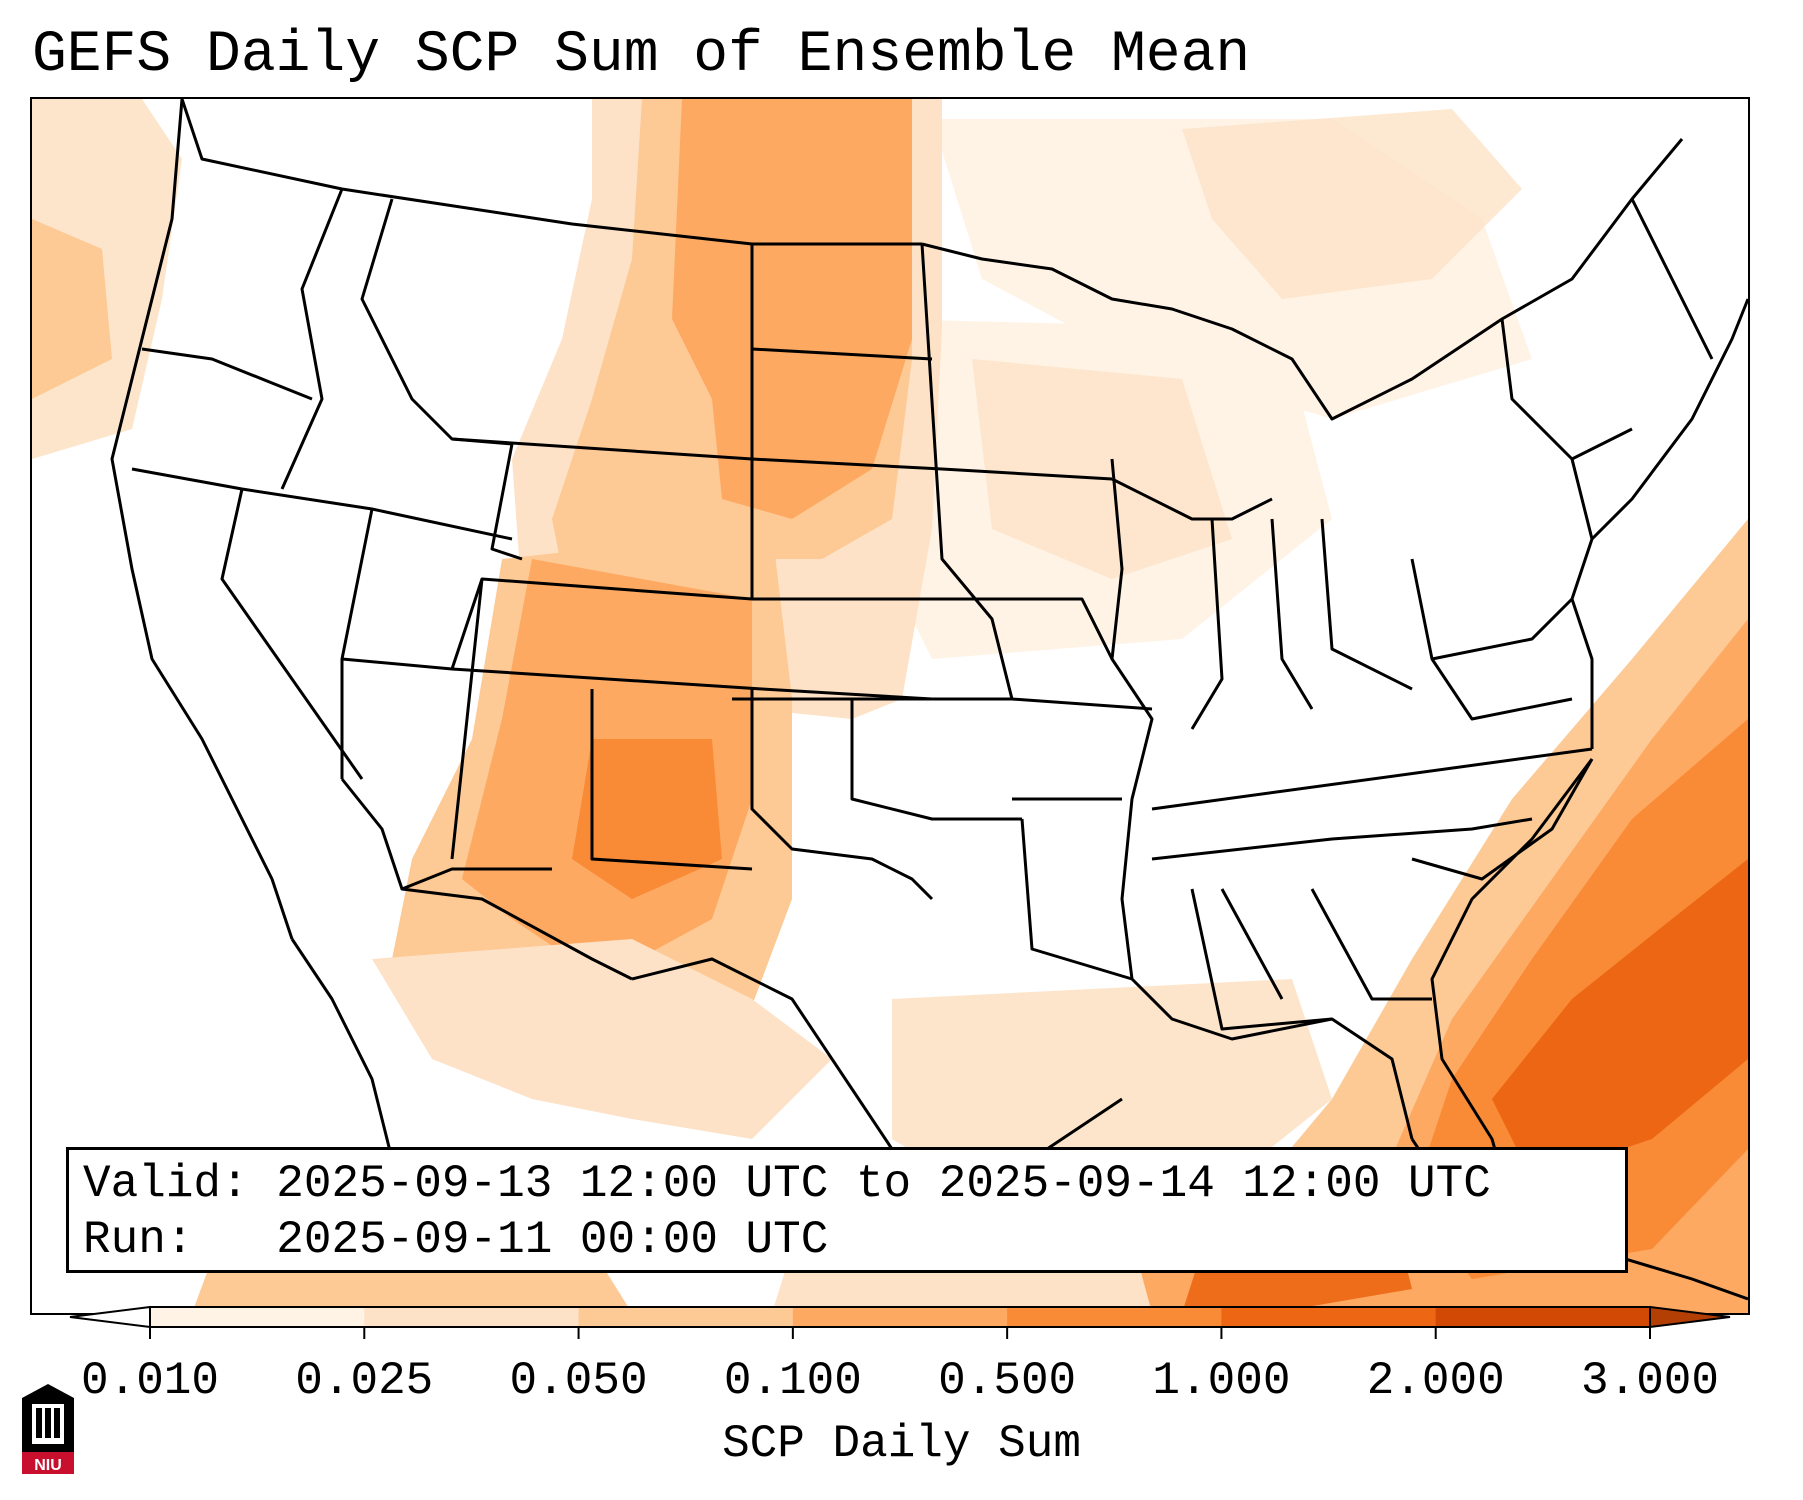 This screenshot has width=1803, height=1500. What do you see at coordinates (110, 1317) in the screenshot?
I see `colorbar-under-arrow` at bounding box center [110, 1317].